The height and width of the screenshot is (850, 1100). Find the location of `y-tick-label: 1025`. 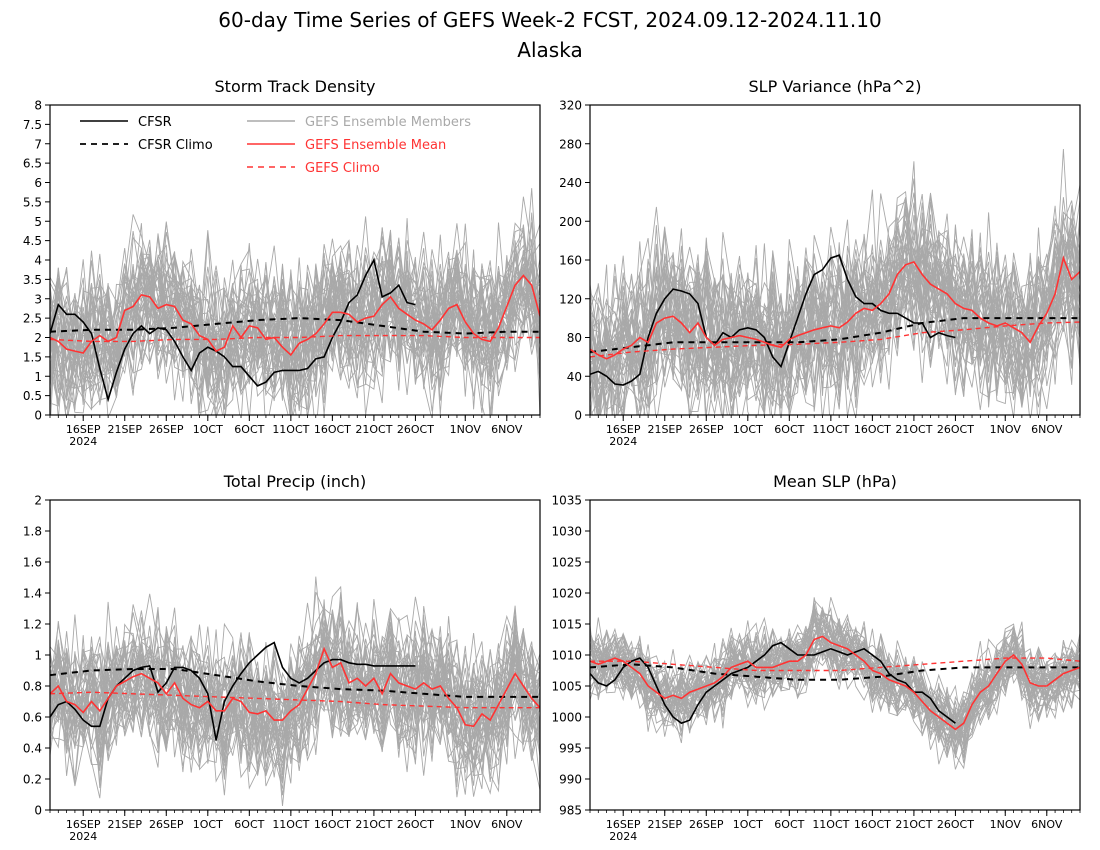

y-tick-label: 1025 is located at coordinates (566, 563).